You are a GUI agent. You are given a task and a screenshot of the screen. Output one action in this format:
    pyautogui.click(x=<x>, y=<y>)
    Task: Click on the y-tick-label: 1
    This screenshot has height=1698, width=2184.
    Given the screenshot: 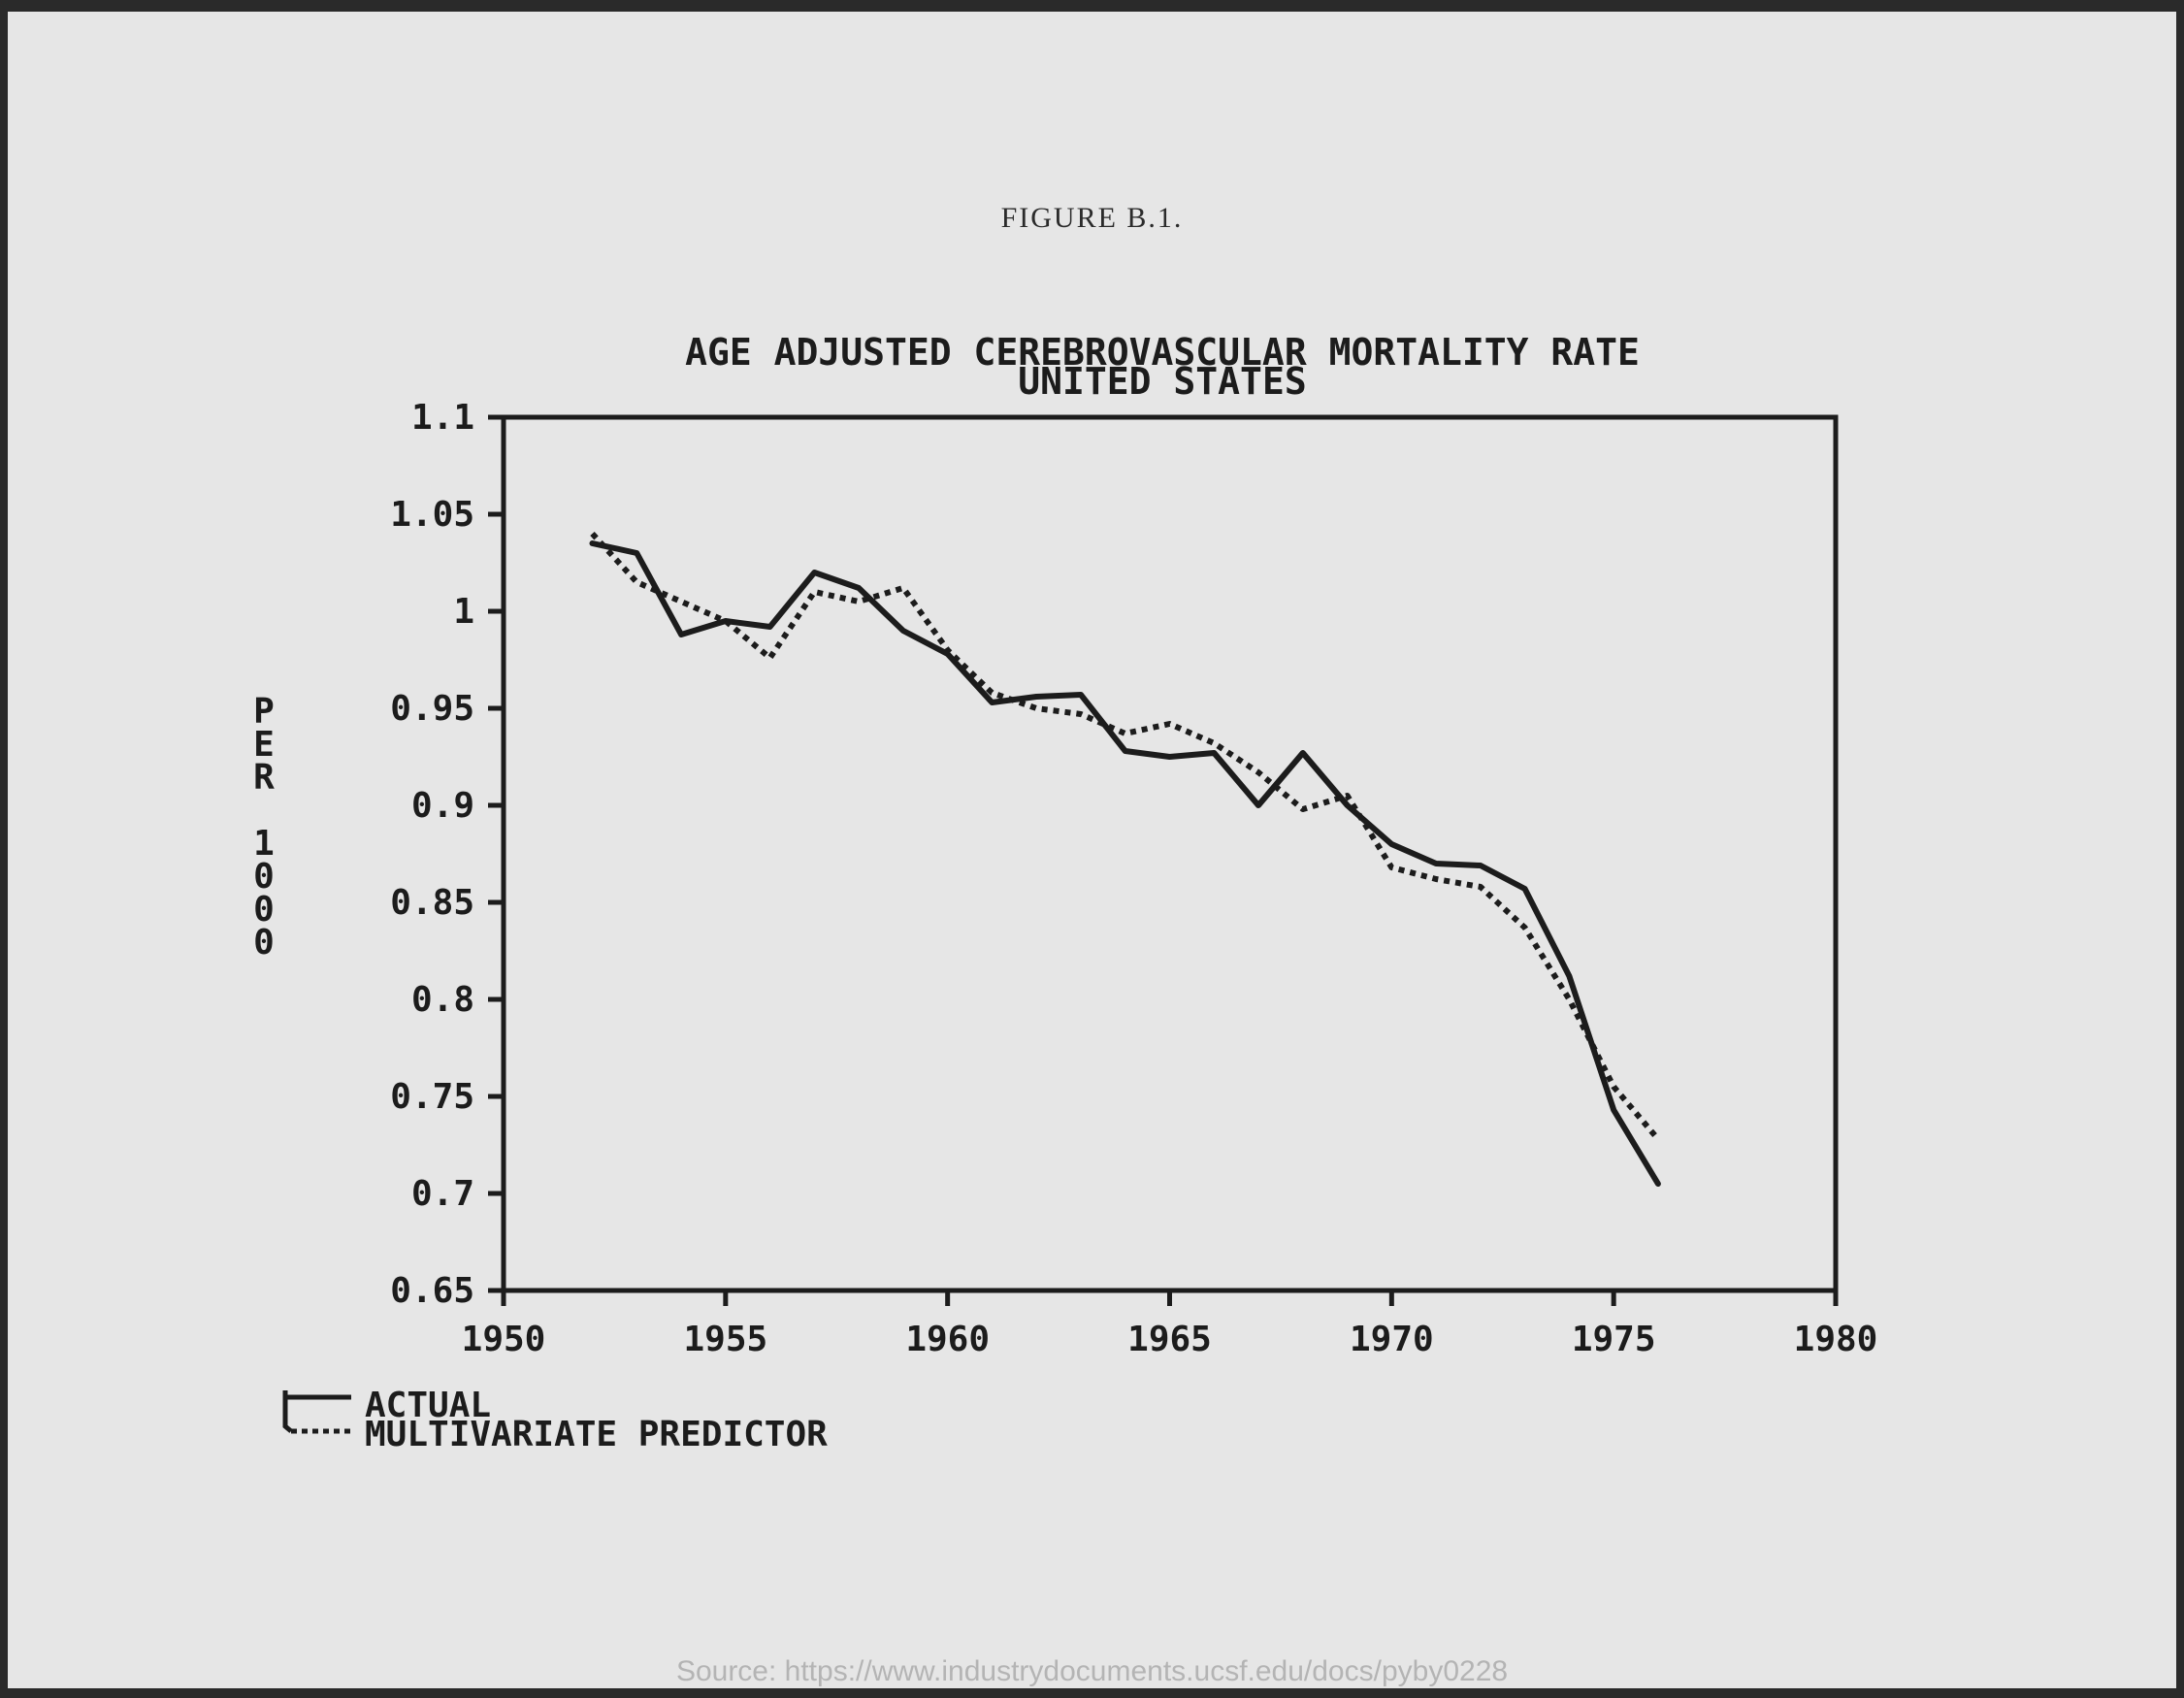 What is the action you would take?
    pyautogui.click(x=463, y=612)
    